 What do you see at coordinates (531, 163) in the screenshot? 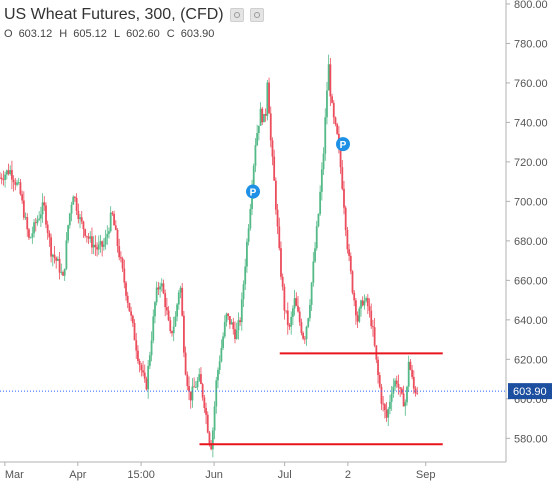
I see `y-tick-label: 720.00` at bounding box center [531, 163].